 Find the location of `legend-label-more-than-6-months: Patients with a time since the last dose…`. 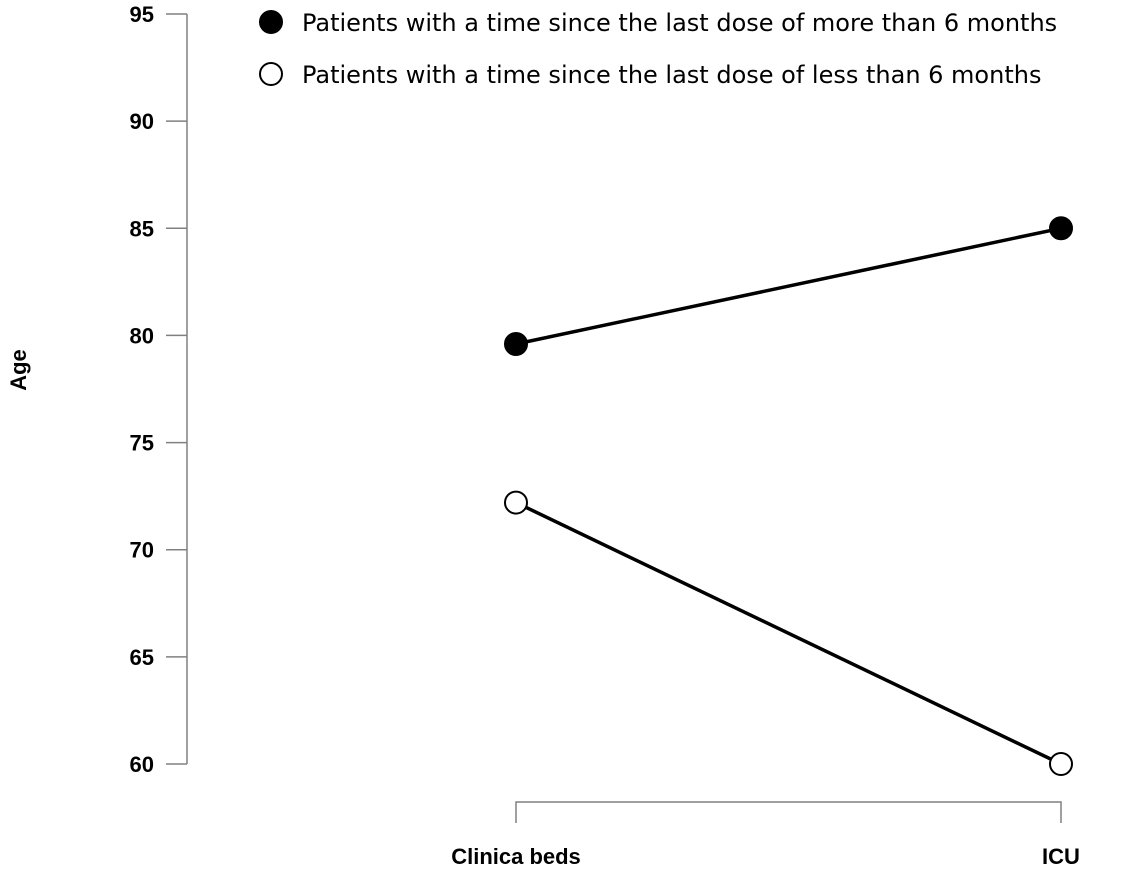

legend-label-more-than-6-months: Patients with a time since the last dose… is located at coordinates (679, 23).